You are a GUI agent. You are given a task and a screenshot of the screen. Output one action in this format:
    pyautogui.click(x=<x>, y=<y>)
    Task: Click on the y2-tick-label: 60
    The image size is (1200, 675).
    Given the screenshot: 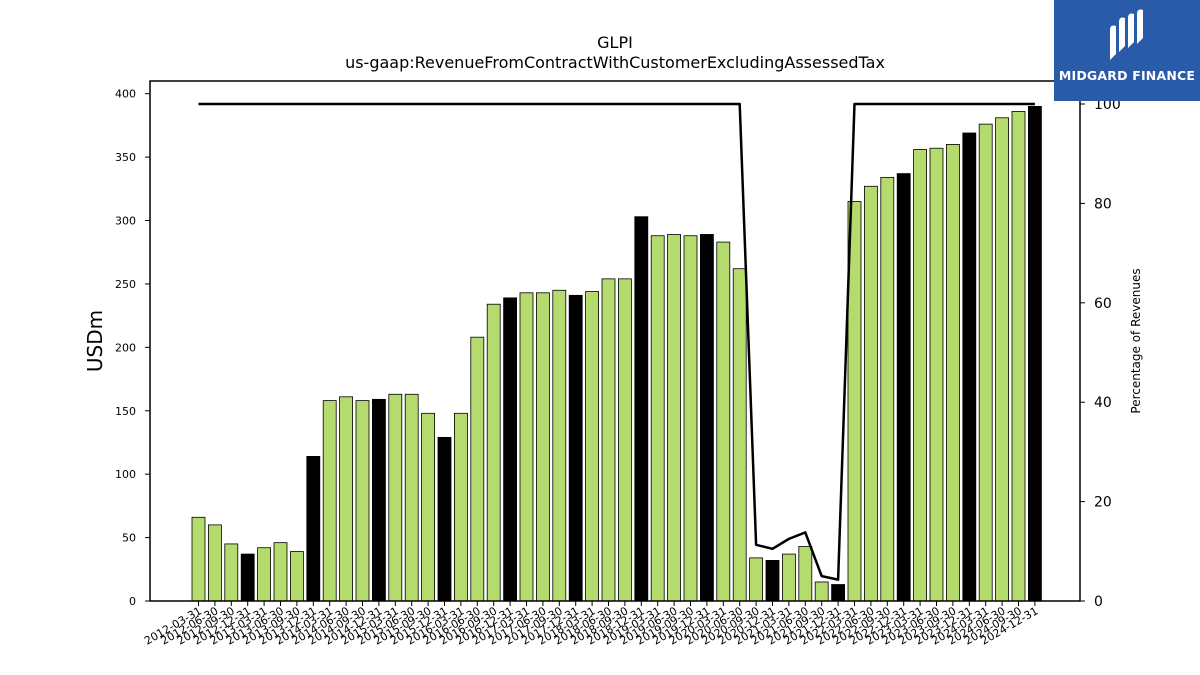 What is the action you would take?
    pyautogui.click(x=1103, y=304)
    